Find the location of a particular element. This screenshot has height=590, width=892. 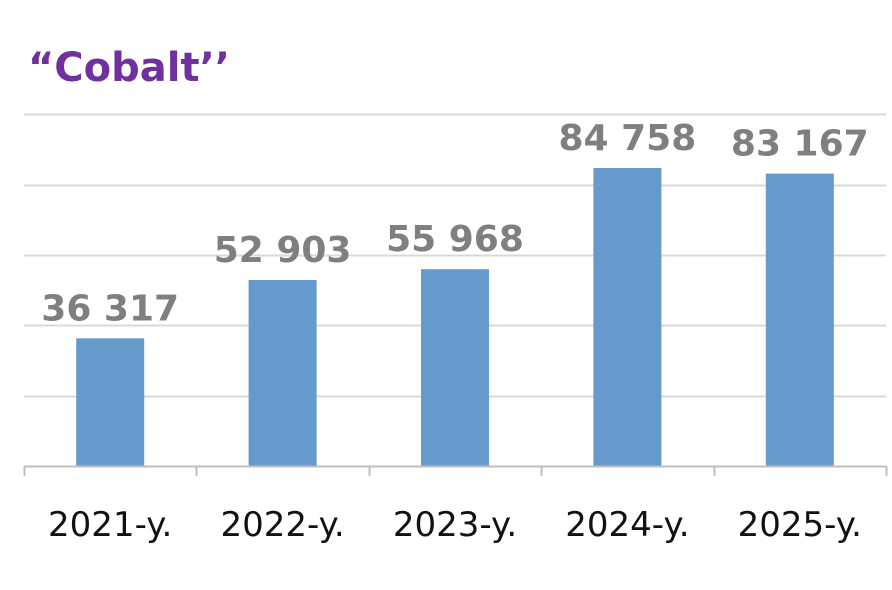

value-label: 36 317 is located at coordinates (110, 308).